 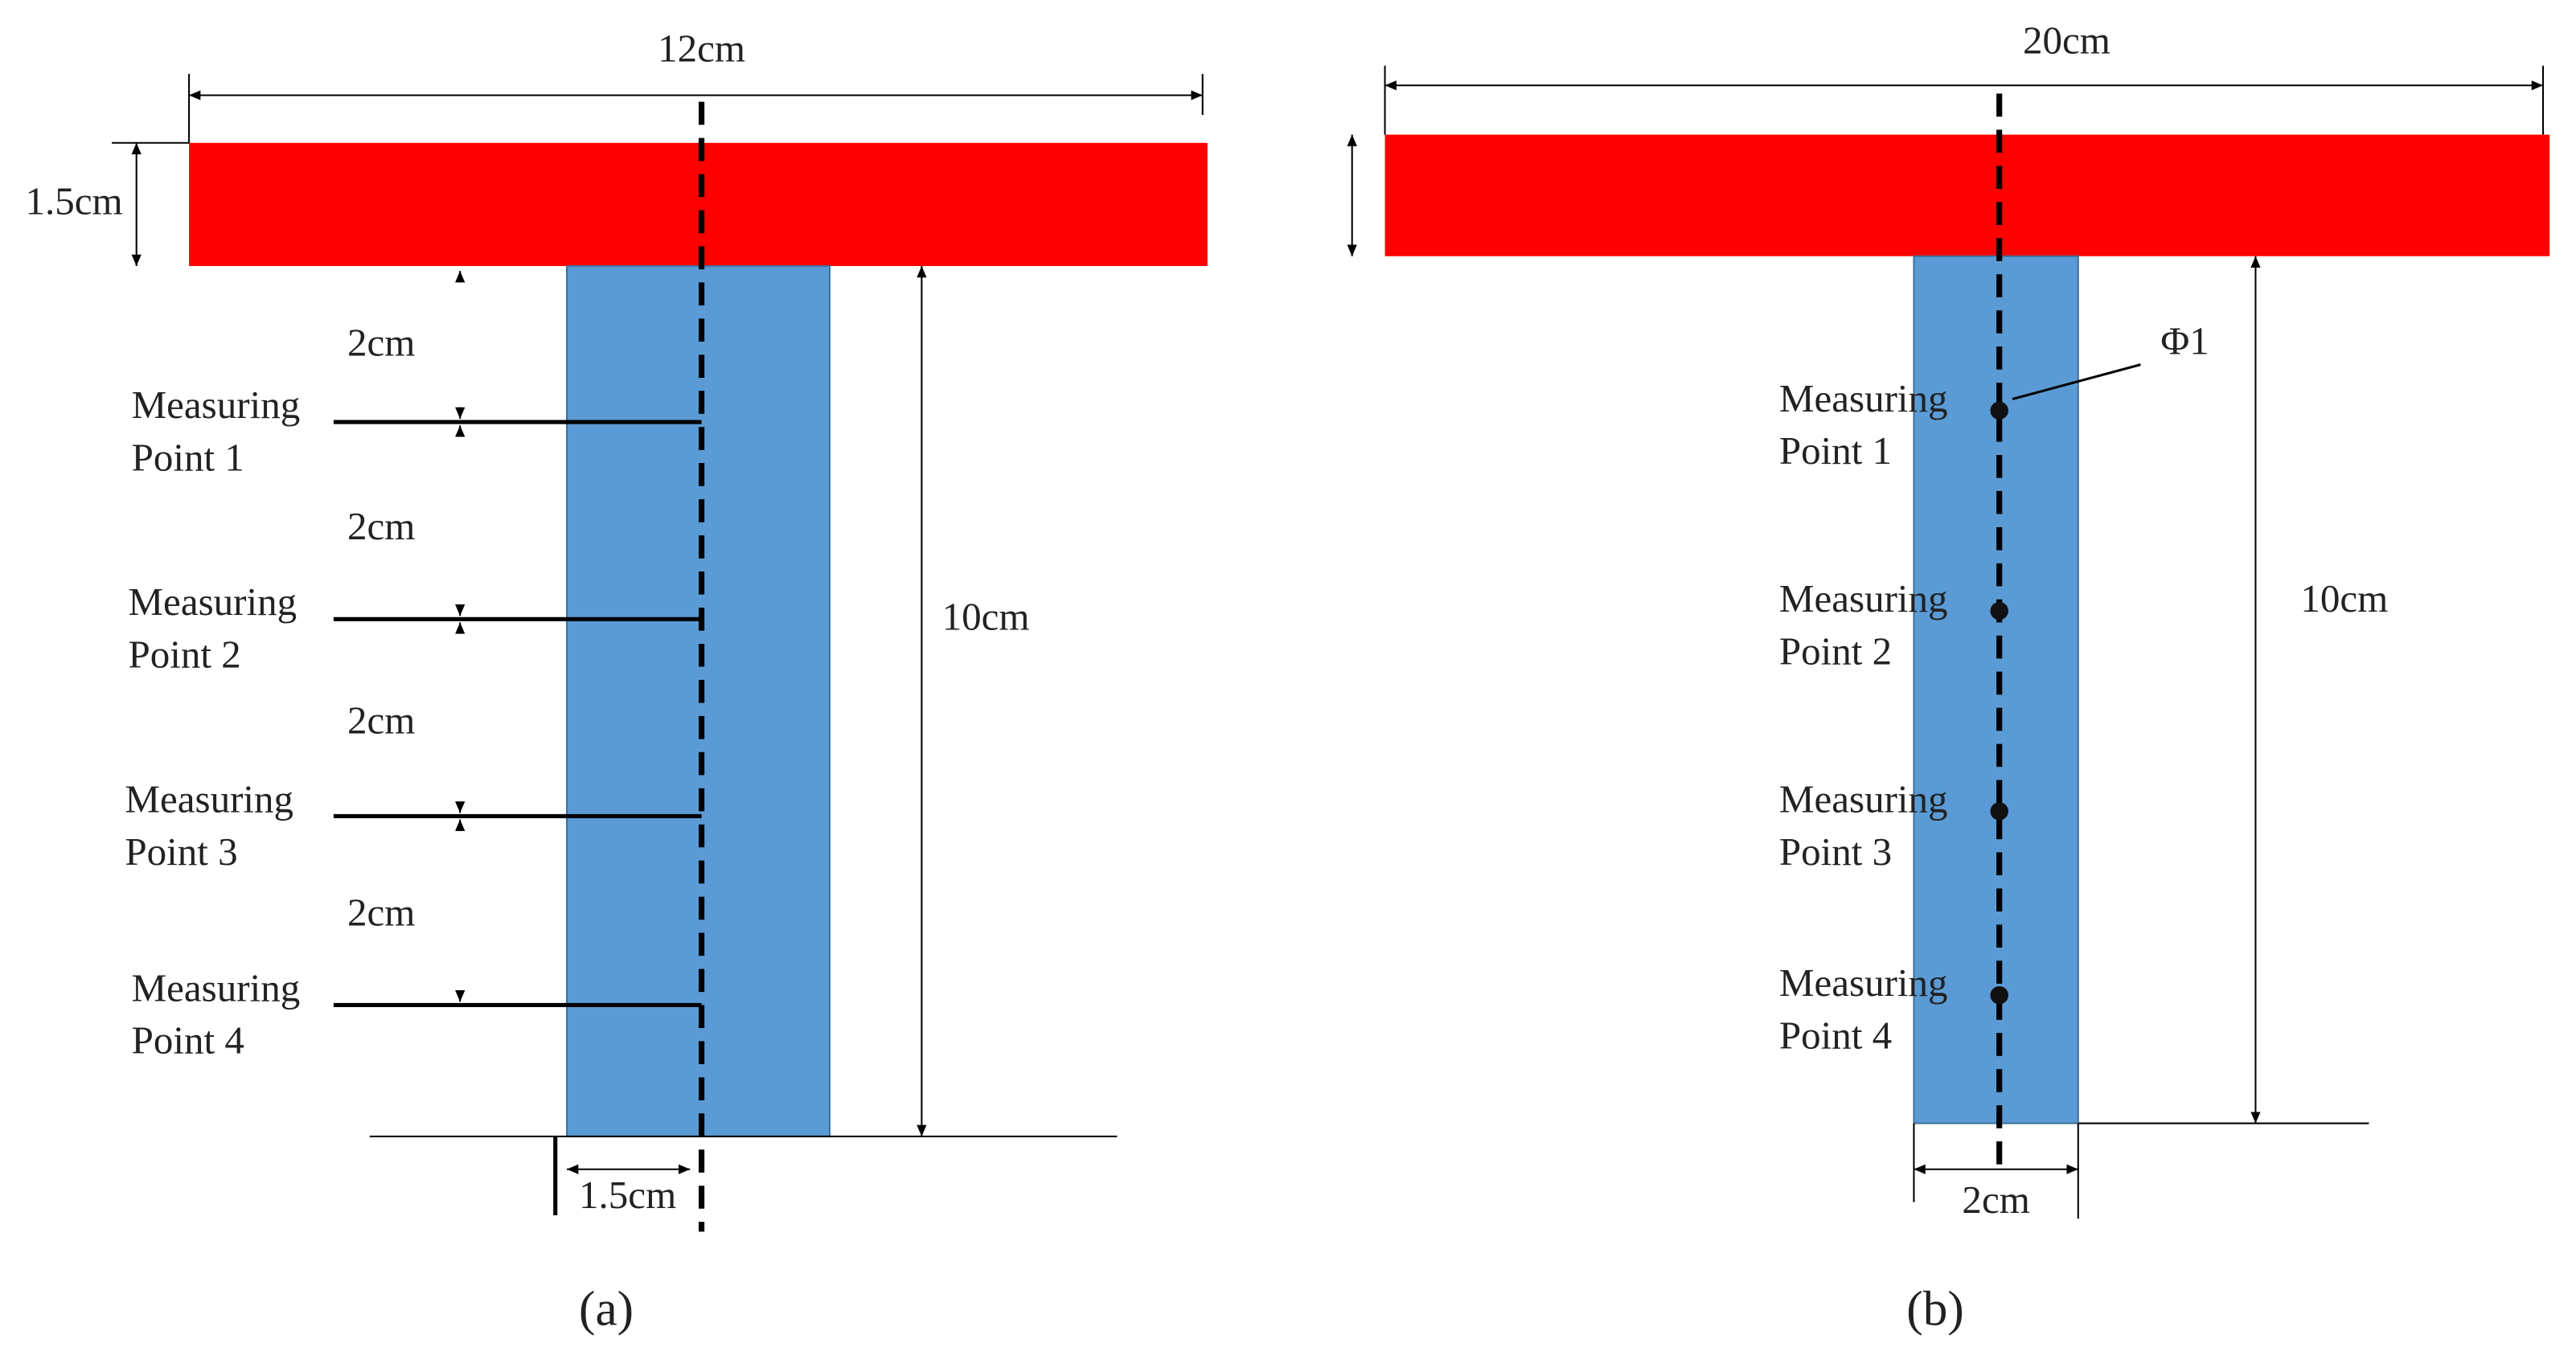 What do you see at coordinates (701, 49) in the screenshot?
I see `width-label: 12cm` at bounding box center [701, 49].